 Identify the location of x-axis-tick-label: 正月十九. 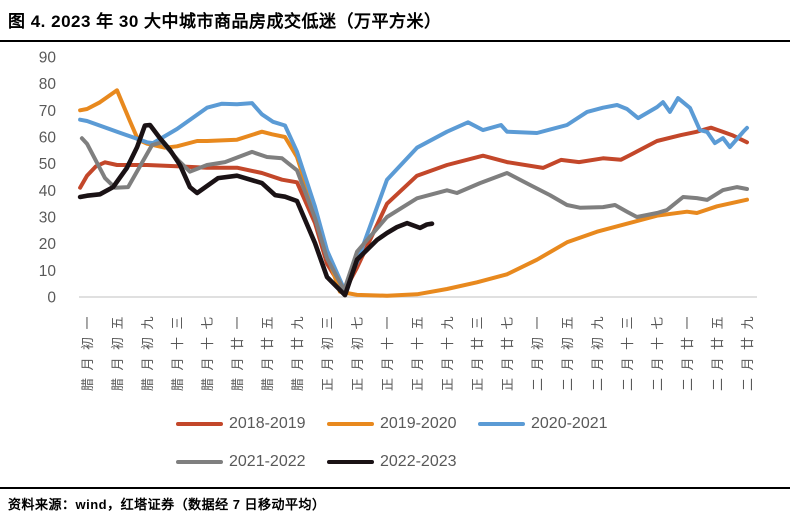
(447, 350).